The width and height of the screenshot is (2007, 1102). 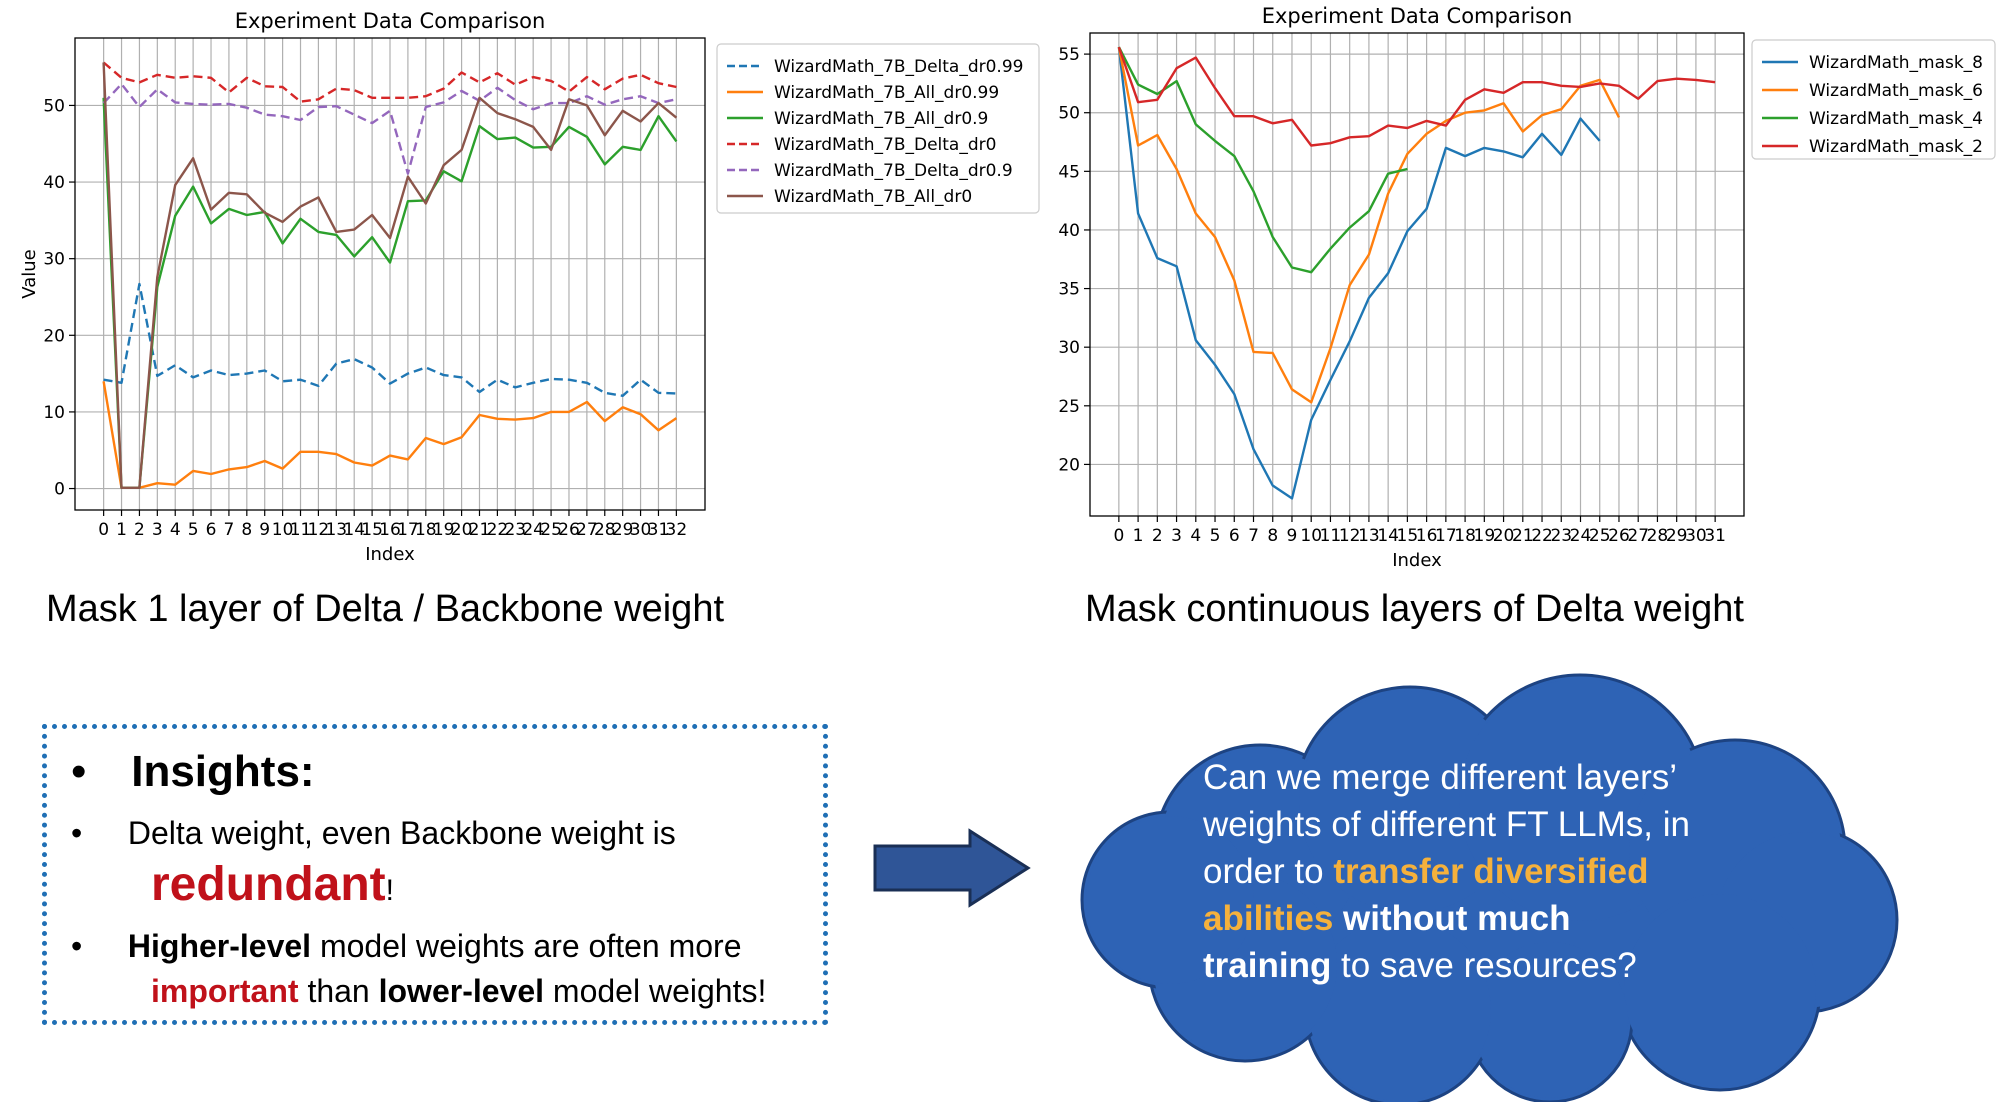 I want to click on x-tick-label: 17, so click(x=1446, y=536).